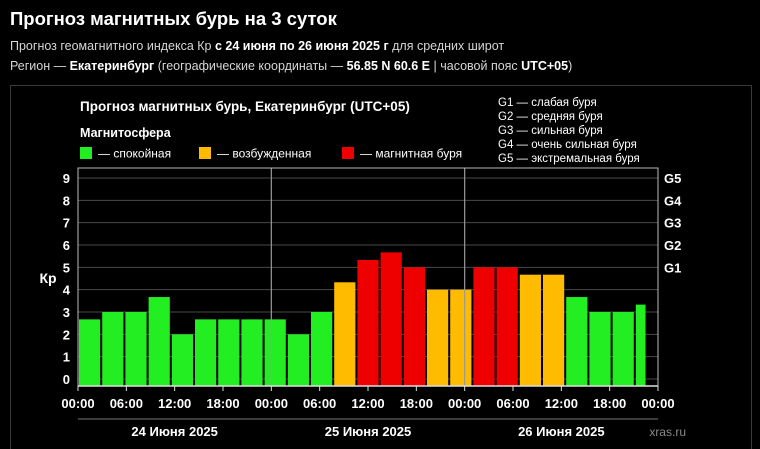 This screenshot has width=760, height=449. I want to click on scale-legend-g3: G3 — сильная буря, so click(550, 131).